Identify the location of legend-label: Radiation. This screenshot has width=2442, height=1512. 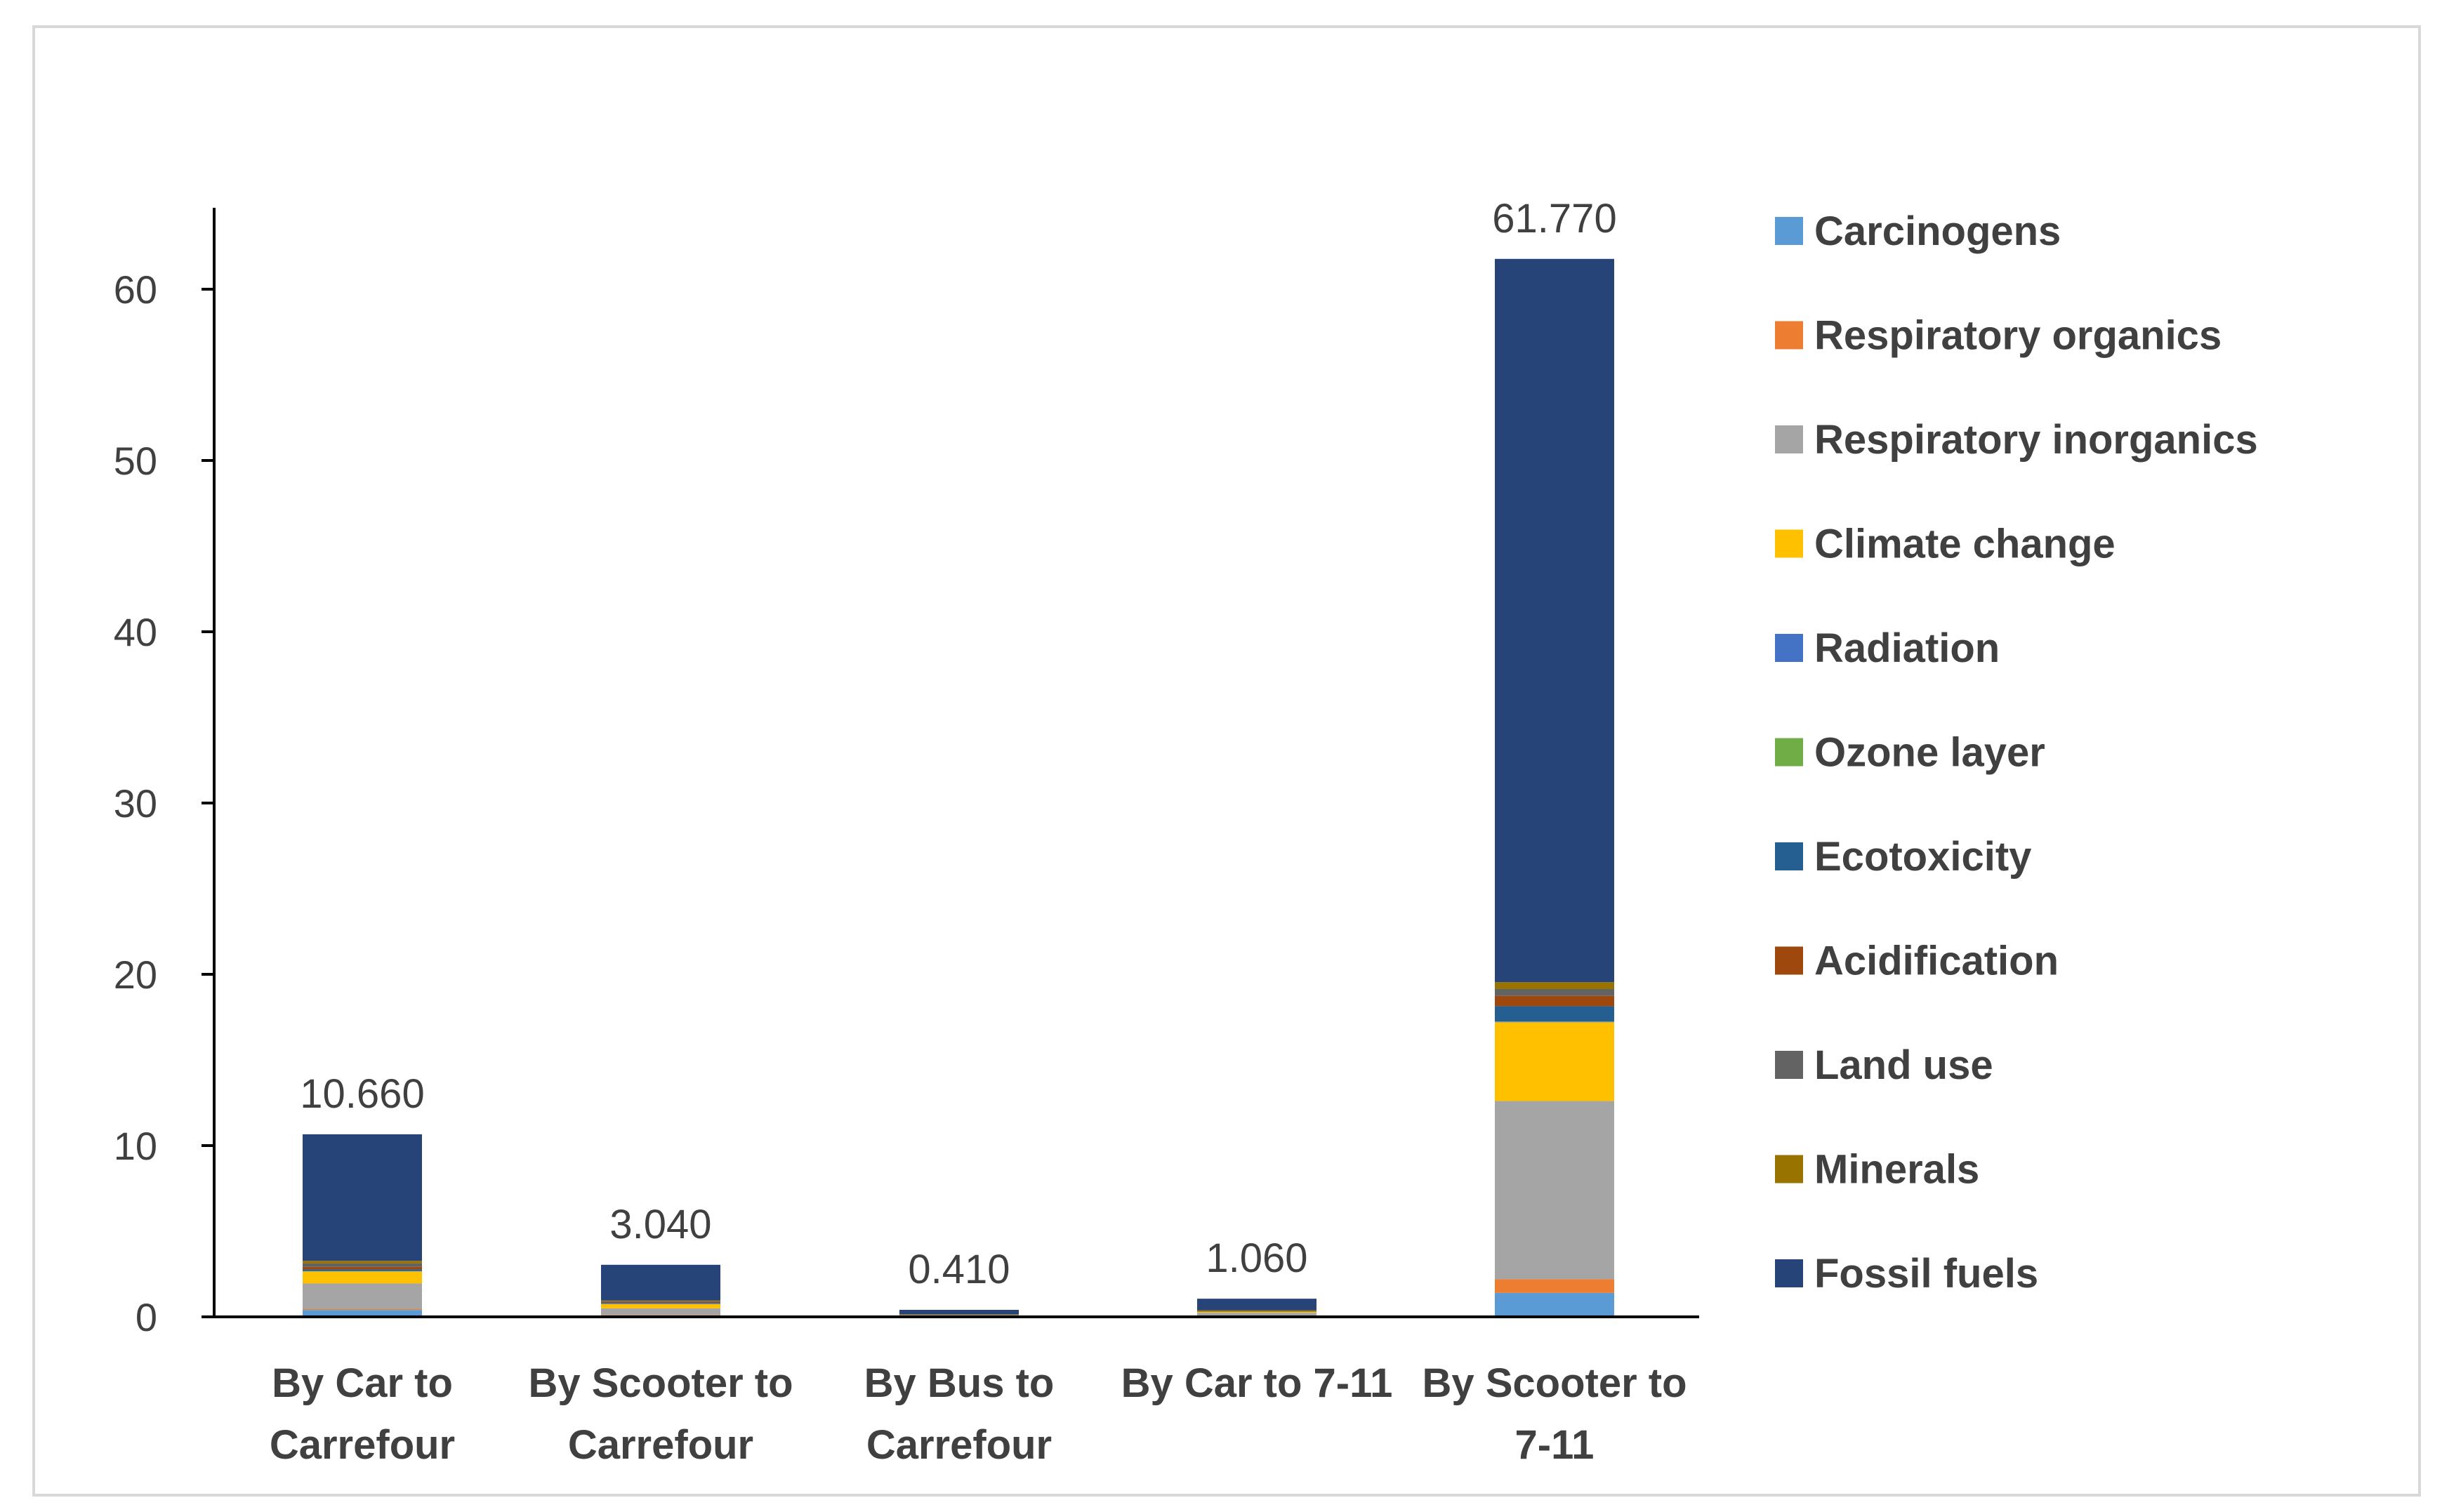
(1907, 648).